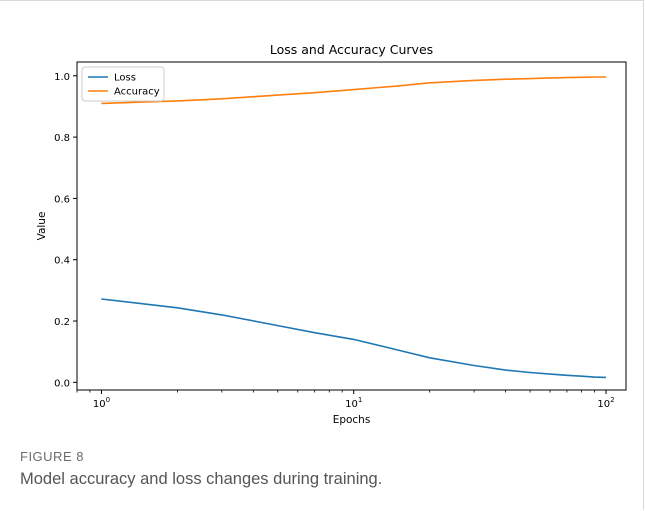 The height and width of the screenshot is (511, 645). I want to click on y-tick-label: 0.6, so click(62, 199).